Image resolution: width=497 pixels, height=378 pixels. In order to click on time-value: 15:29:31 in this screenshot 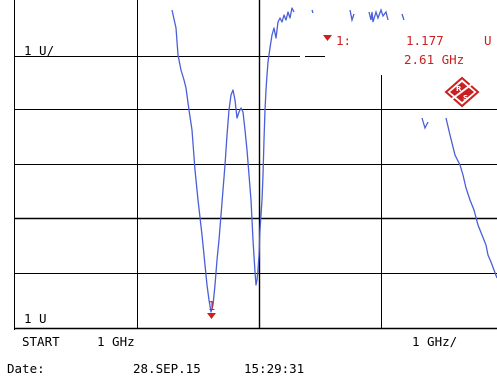, I will do `click(274, 368)`.